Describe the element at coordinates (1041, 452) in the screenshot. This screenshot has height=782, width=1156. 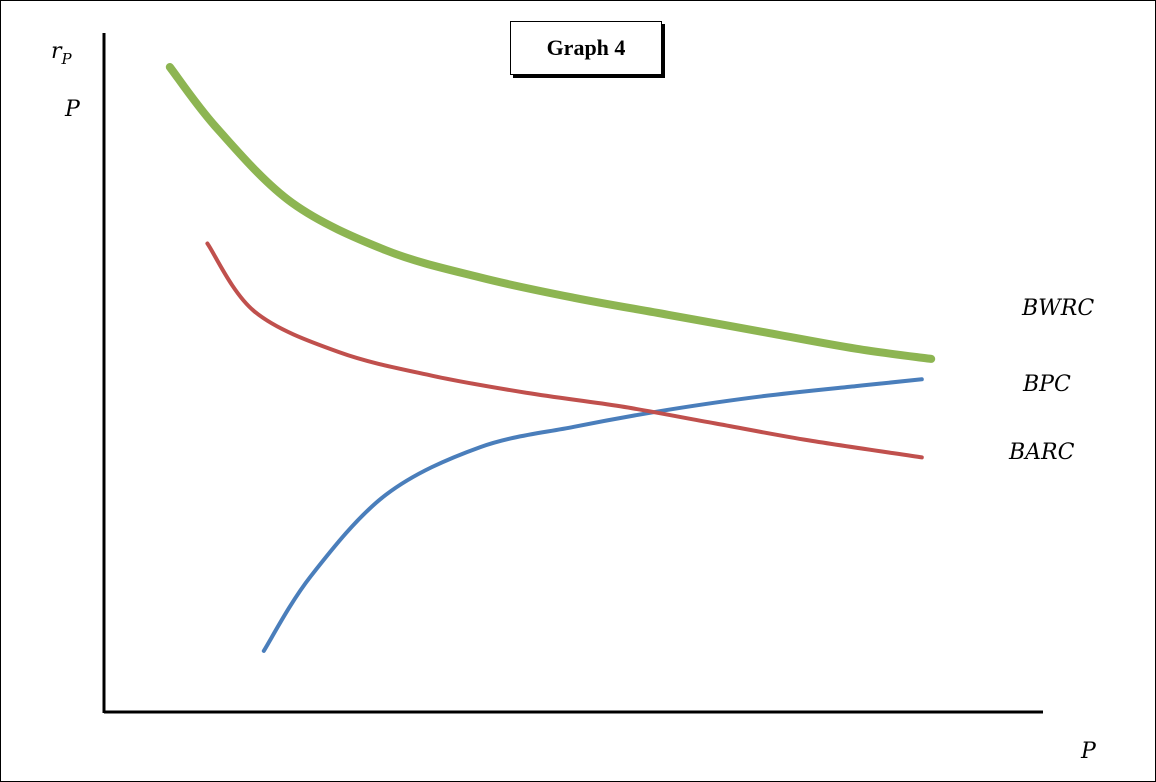
I see `series-label-barc: BARC` at that location.